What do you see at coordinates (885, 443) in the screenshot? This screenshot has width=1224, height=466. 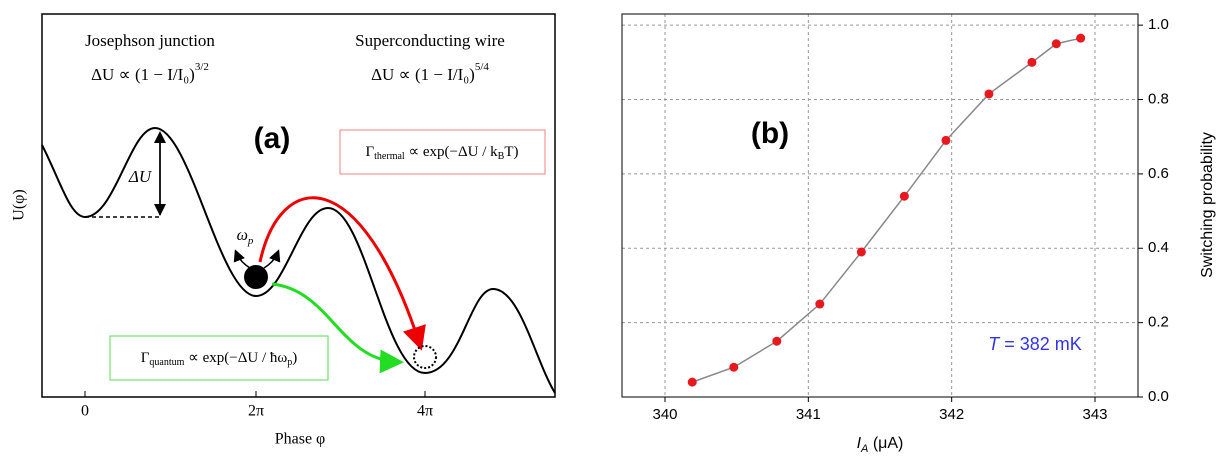 I see `unit: (μA)` at bounding box center [885, 443].